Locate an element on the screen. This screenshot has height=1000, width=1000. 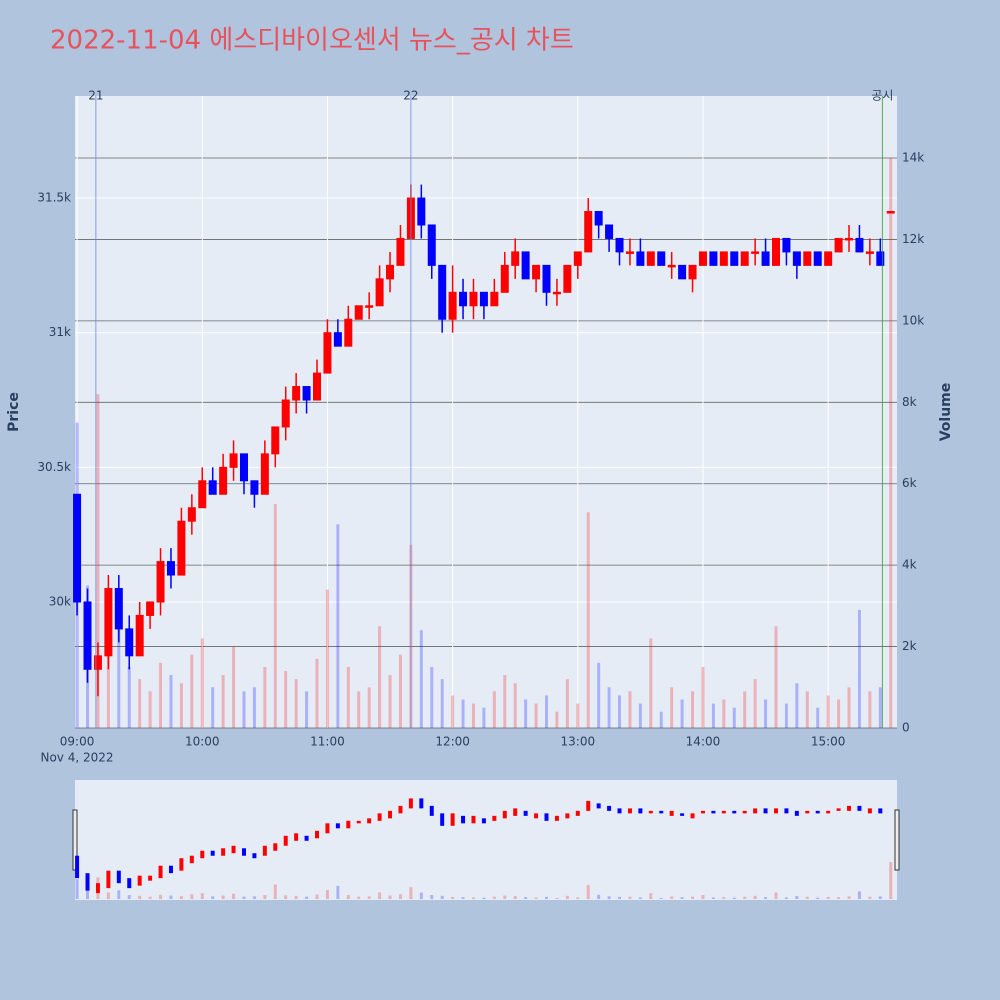
y-tick-label: 30k is located at coordinates (60, 601).